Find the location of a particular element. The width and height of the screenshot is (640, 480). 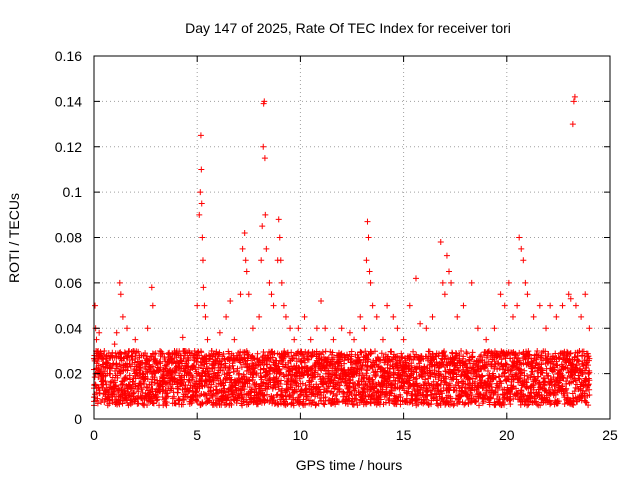

y-tick-label: 0.12 is located at coordinates (68, 147).